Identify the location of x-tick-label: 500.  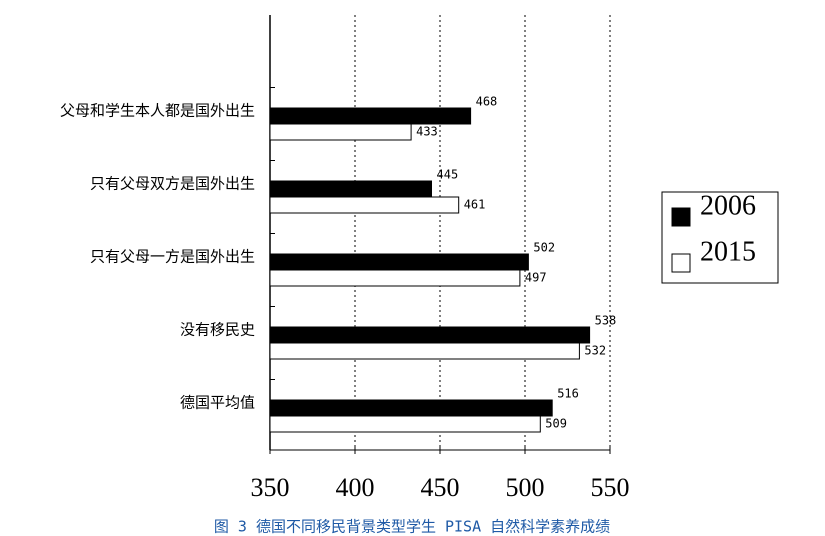
(525, 487).